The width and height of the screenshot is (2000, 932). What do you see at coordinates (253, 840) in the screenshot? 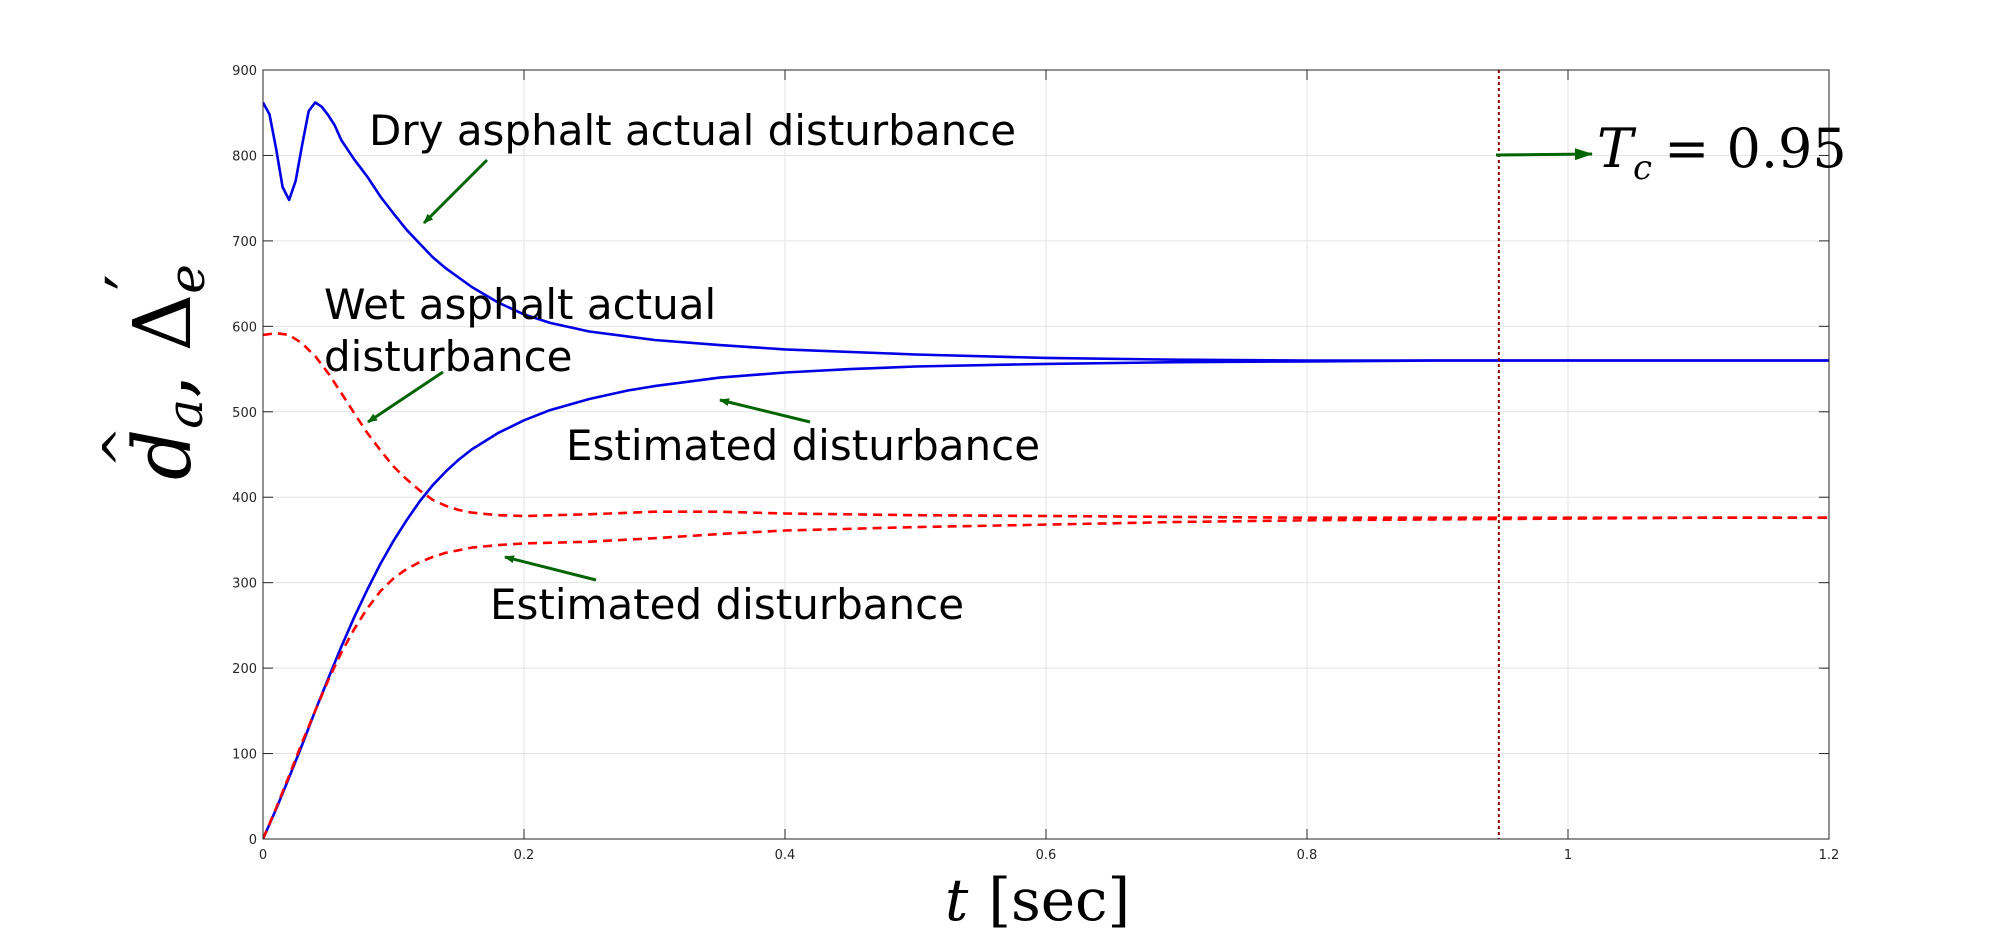
I see `y-tick-label: 0` at bounding box center [253, 840].